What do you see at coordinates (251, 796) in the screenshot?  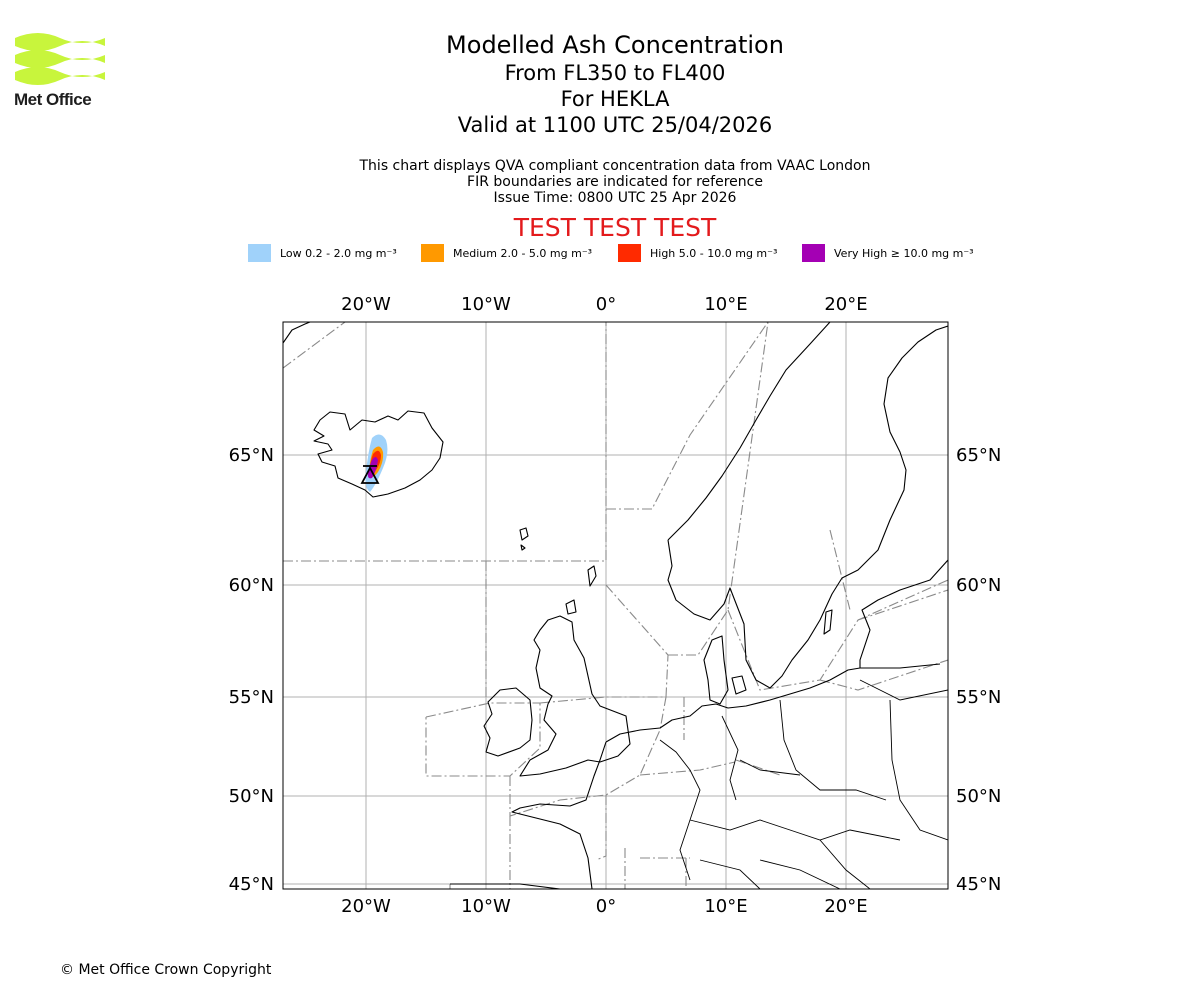 I see `lat-tick-left: 50°N` at bounding box center [251, 796].